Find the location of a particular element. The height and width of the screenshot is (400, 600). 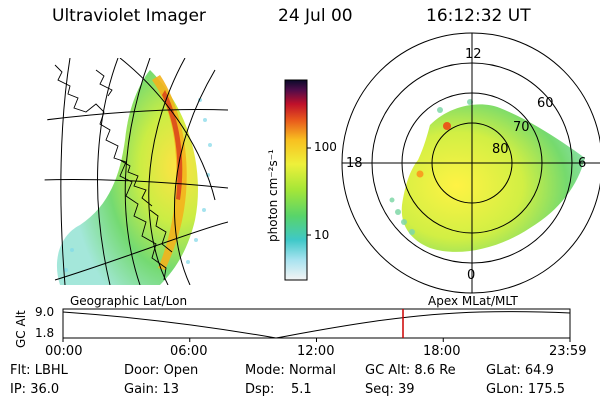

mlt-label-12: 12 is located at coordinates (473, 54).